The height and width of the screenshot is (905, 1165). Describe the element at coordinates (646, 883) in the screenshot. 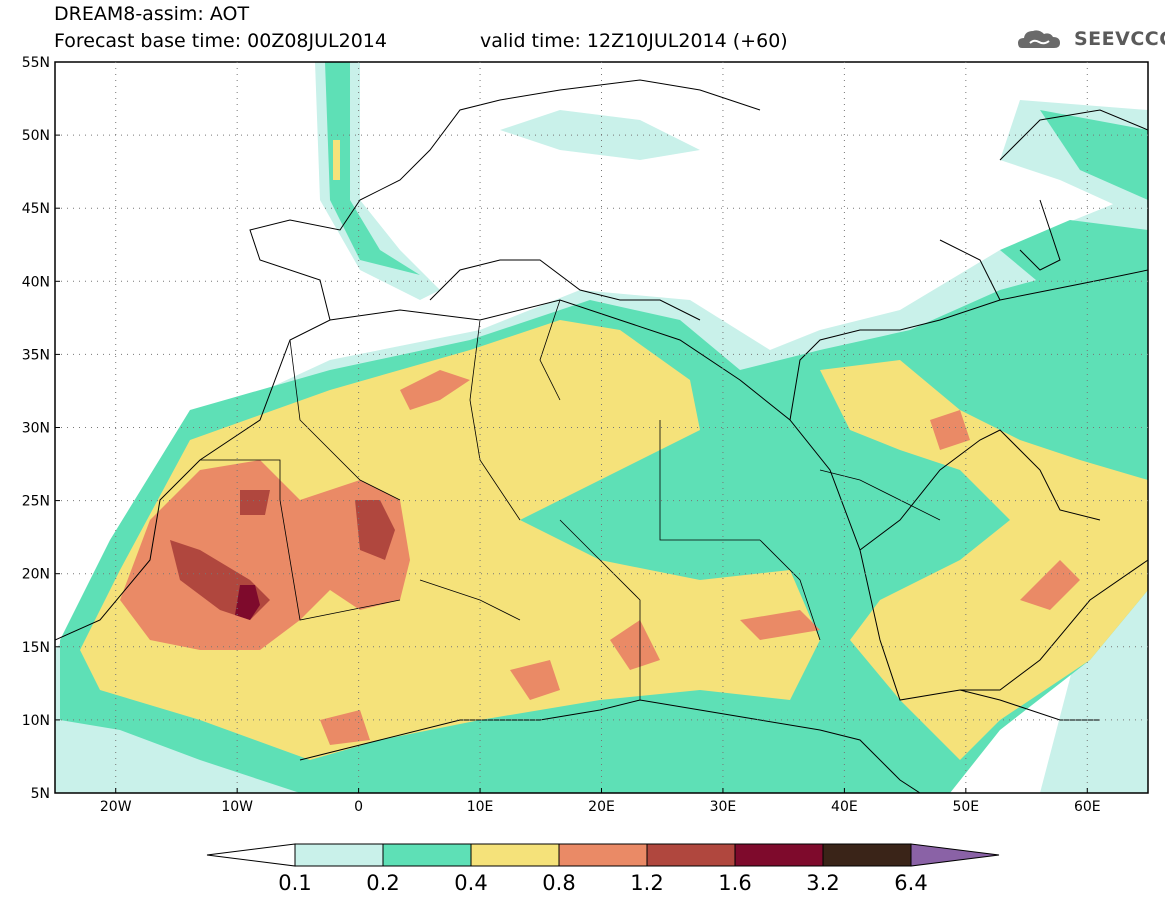

I see `colorbar-tick-label: 1.2` at that location.